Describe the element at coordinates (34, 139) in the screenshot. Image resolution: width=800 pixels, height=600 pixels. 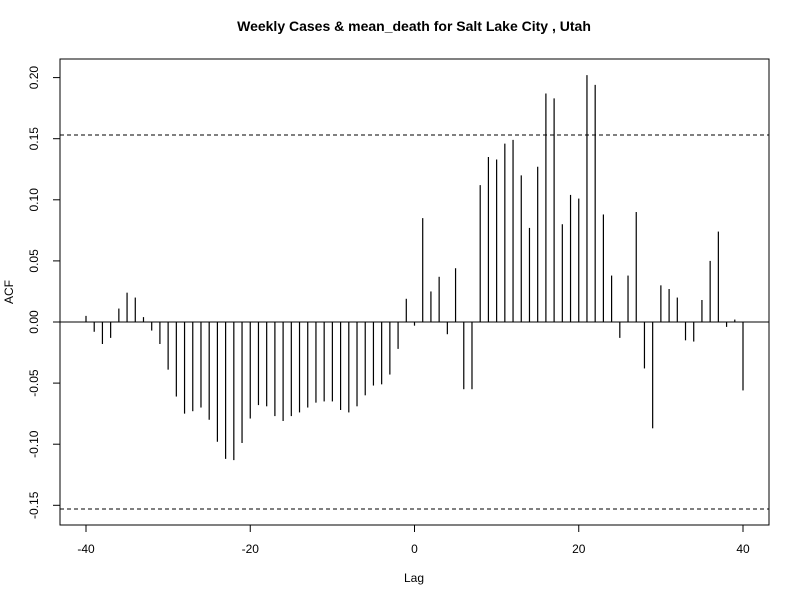
I see `y-tick-label: 0.15` at that location.